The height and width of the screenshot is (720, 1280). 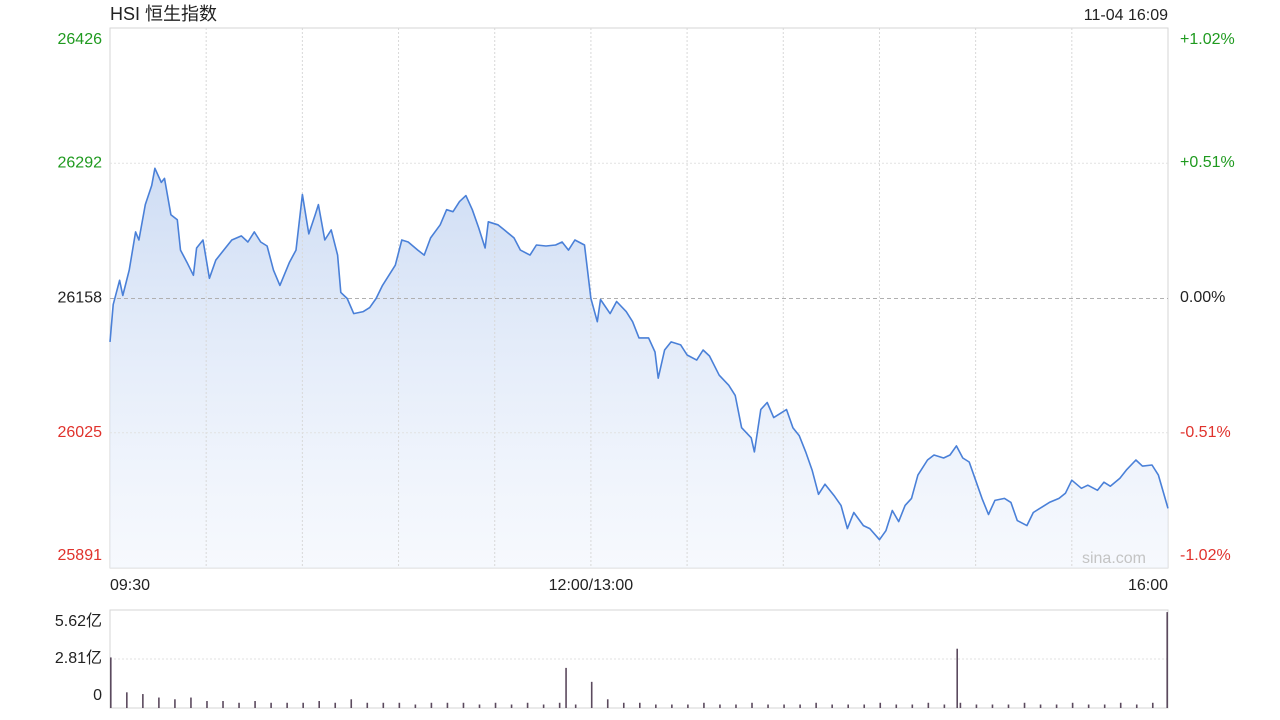 What do you see at coordinates (163, 14) in the screenshot?
I see `chart-title: HSI 恒生指数` at bounding box center [163, 14].